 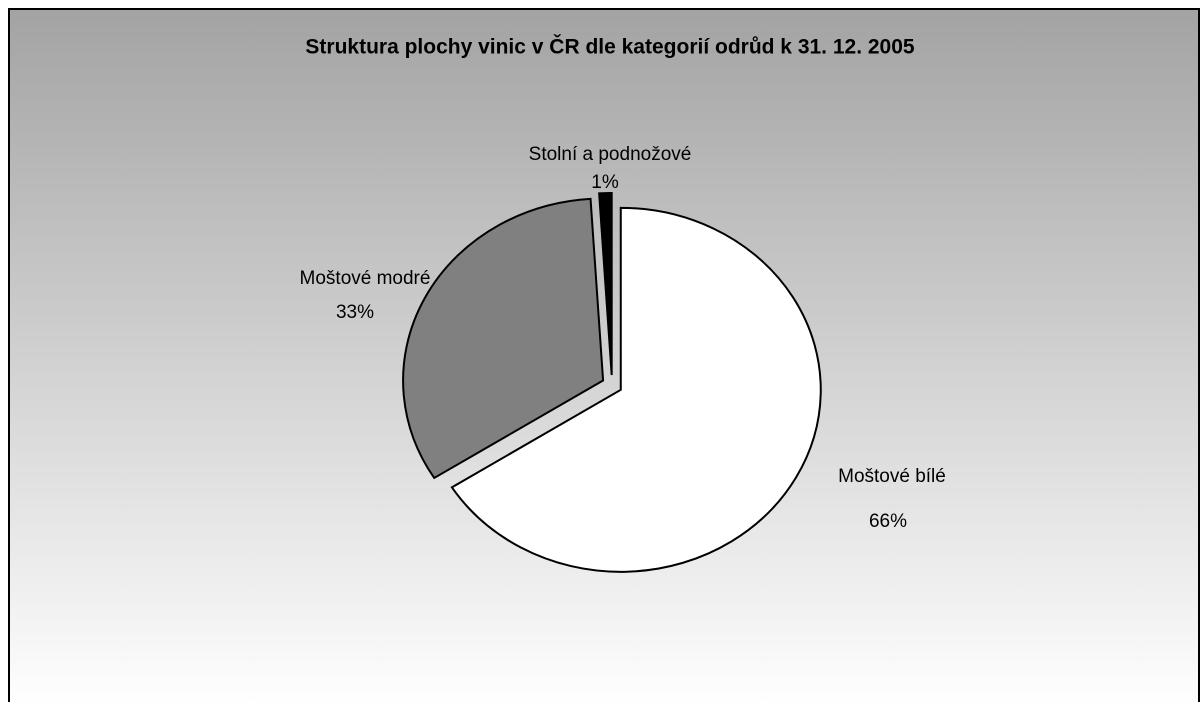 What do you see at coordinates (365, 278) in the screenshot?
I see `slice-label: Moštové modré` at bounding box center [365, 278].